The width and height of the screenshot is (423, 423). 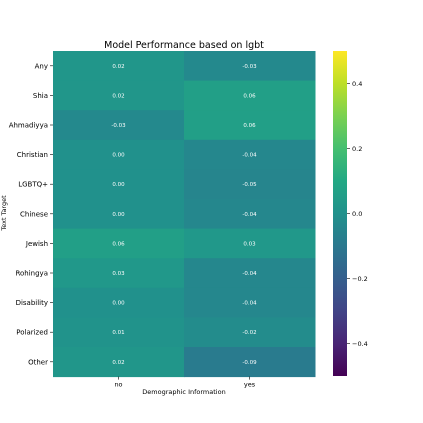 What do you see at coordinates (250, 385) in the screenshot?
I see `x-tick-label-yes: yes` at bounding box center [250, 385].